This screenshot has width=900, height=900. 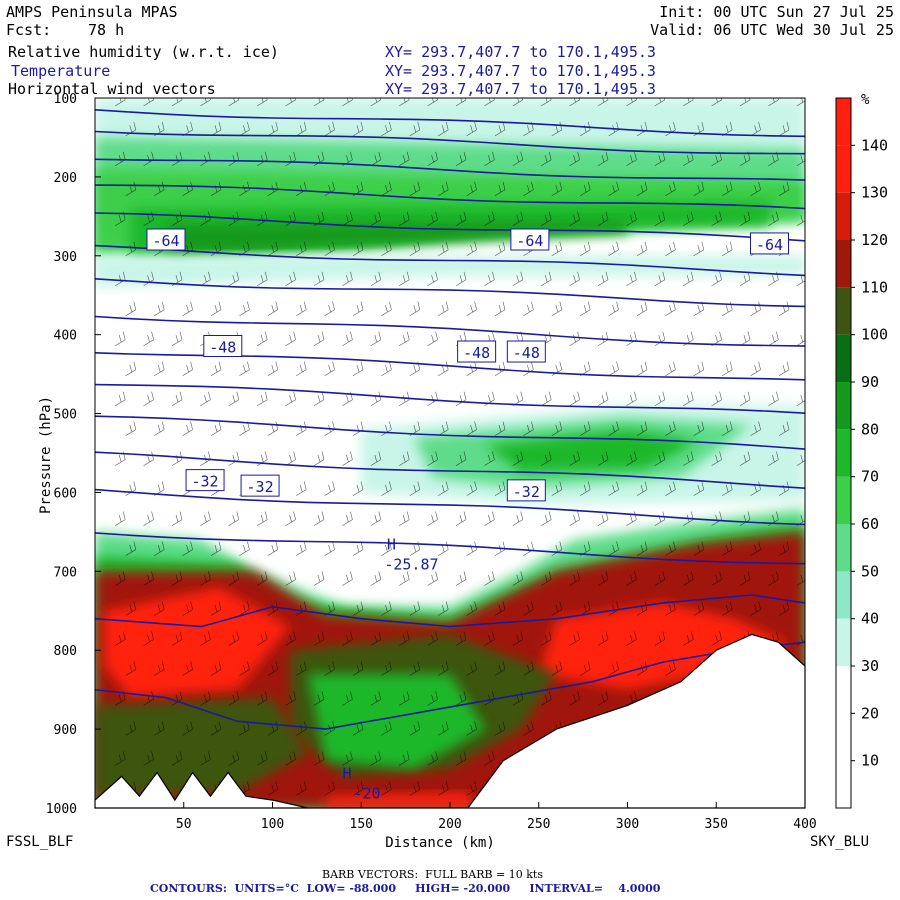 I want to click on high-marker: H, so click(x=347, y=773).